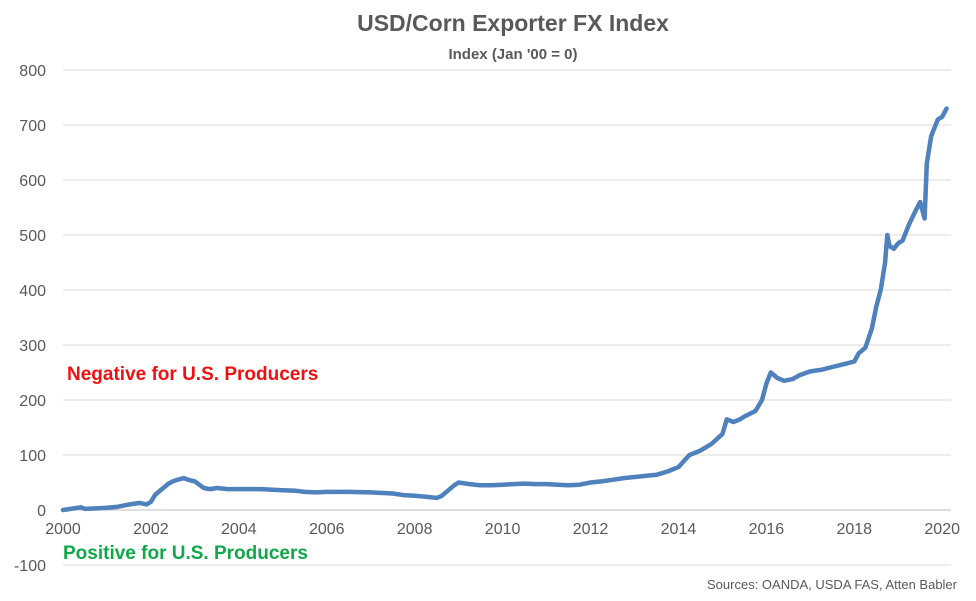  I want to click on x-tick-label: 2014, so click(679, 529).